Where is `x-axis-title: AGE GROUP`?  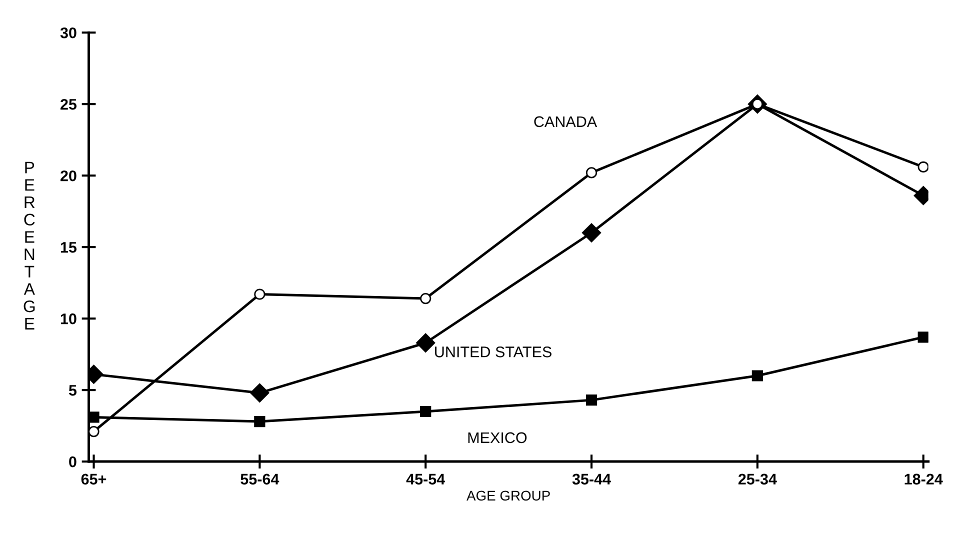
x-axis-title: AGE GROUP is located at coordinates (508, 495).